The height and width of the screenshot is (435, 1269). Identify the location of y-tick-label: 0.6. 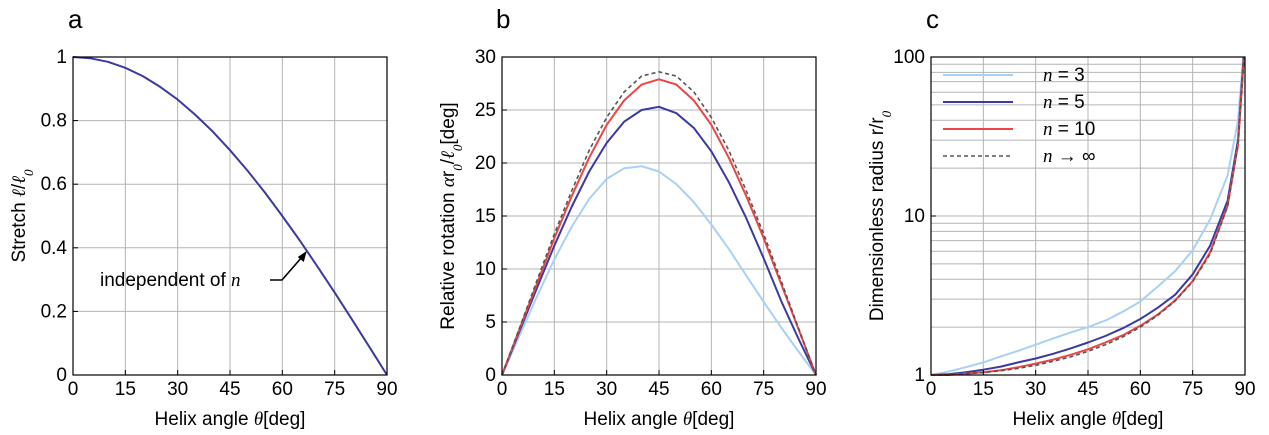
(54, 184).